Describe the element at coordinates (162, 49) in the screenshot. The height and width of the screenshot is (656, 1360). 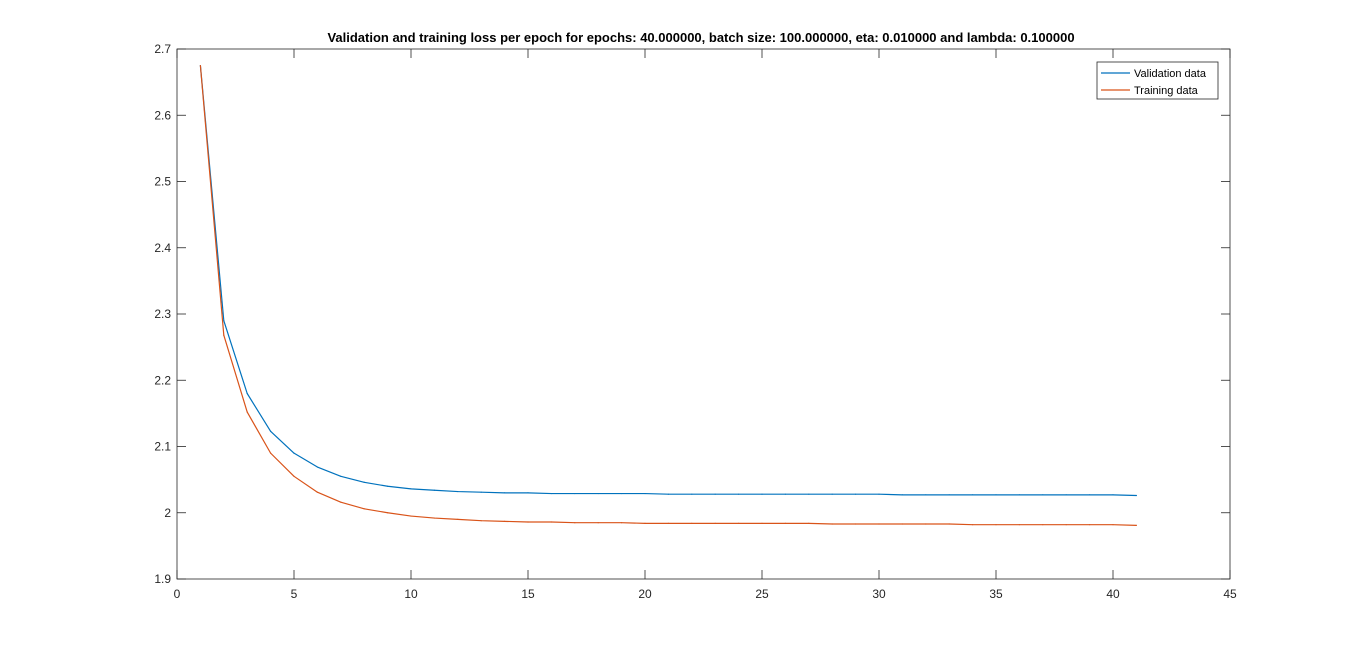
I see `y-tick-label: 2.7` at that location.